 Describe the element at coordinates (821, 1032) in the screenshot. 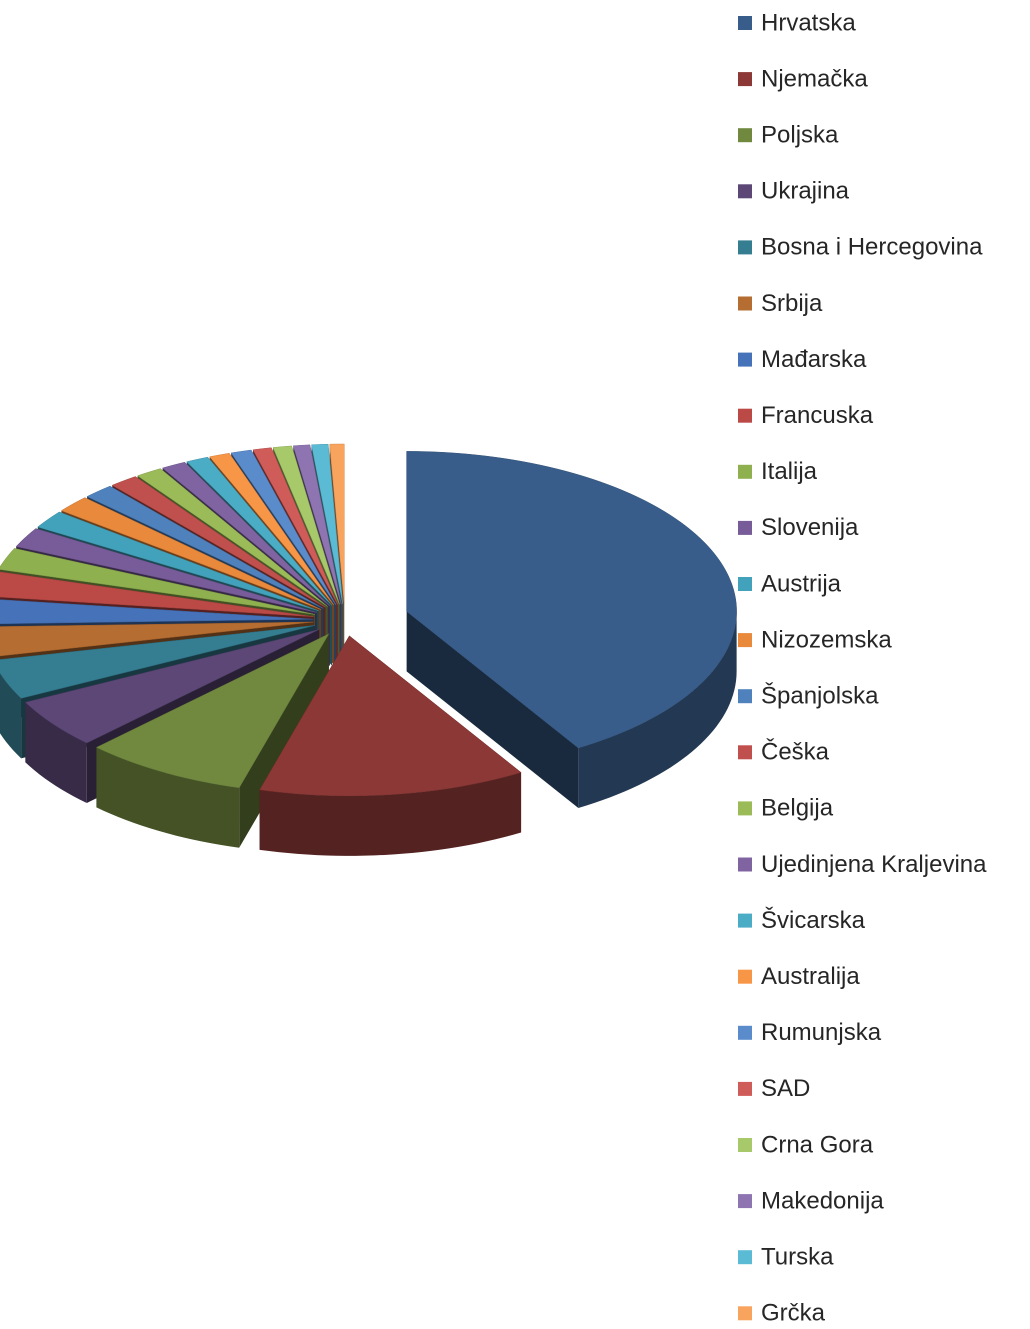

I see `legend-label: Rumunjska` at that location.